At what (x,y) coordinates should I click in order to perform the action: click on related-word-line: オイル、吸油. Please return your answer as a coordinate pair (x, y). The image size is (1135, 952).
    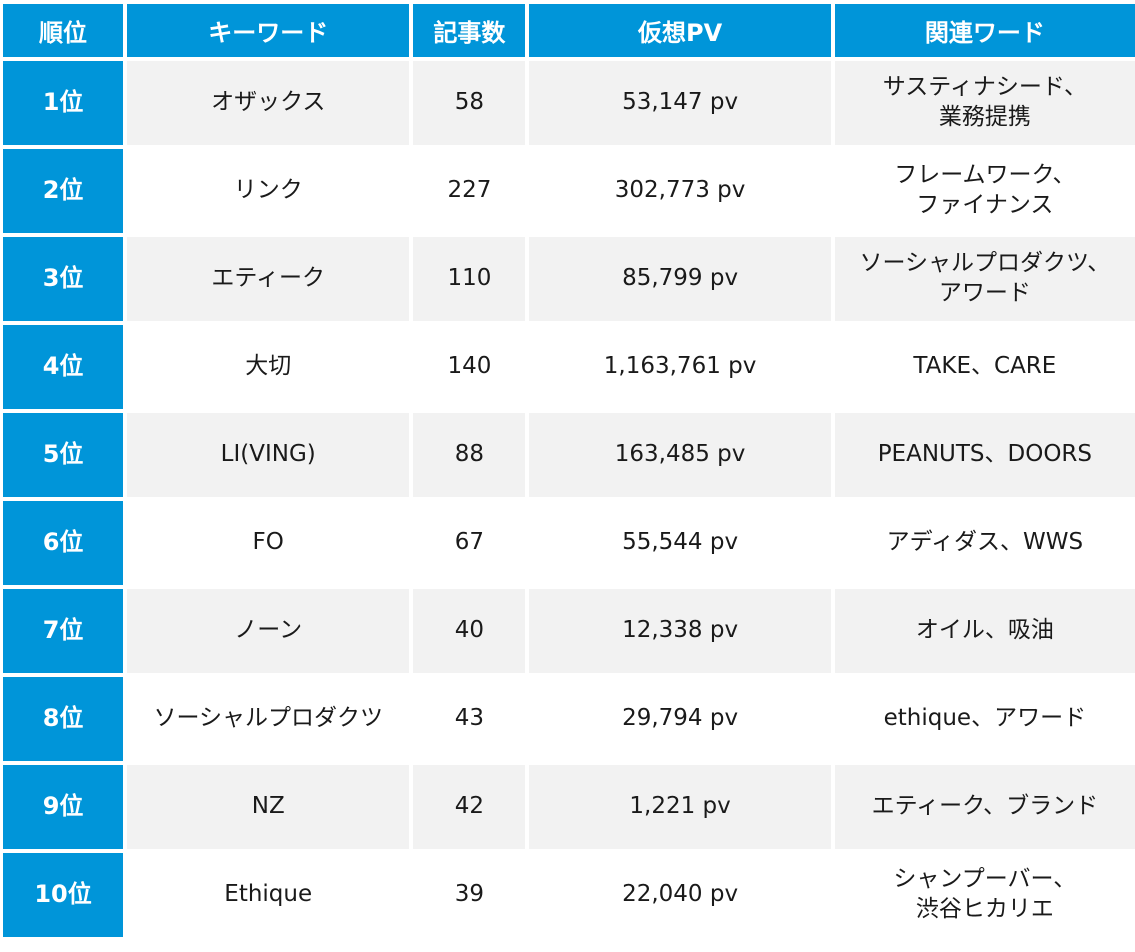
    Looking at the image, I should click on (984, 630).